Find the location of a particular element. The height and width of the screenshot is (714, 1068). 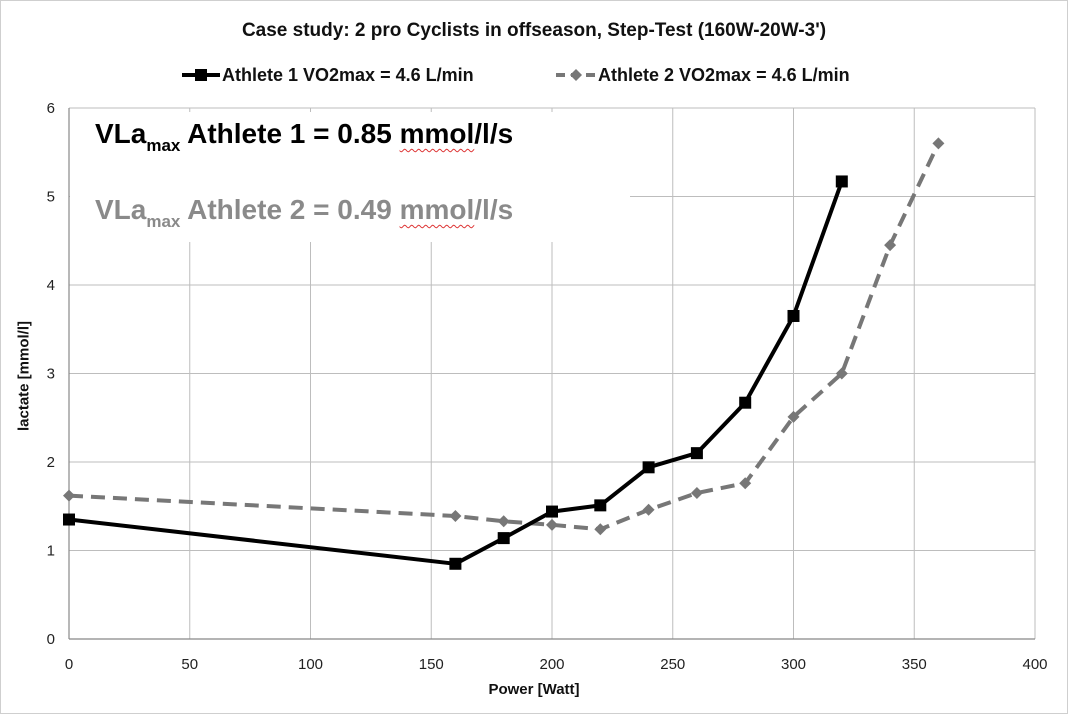

x-tick-label: 400 is located at coordinates (1034, 664).